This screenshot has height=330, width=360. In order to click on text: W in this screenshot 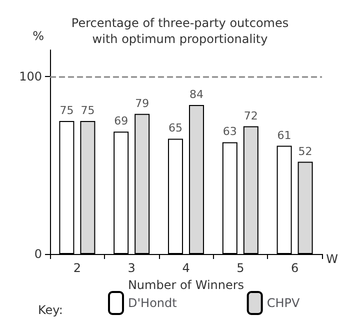, I will do `click(332, 259)`.